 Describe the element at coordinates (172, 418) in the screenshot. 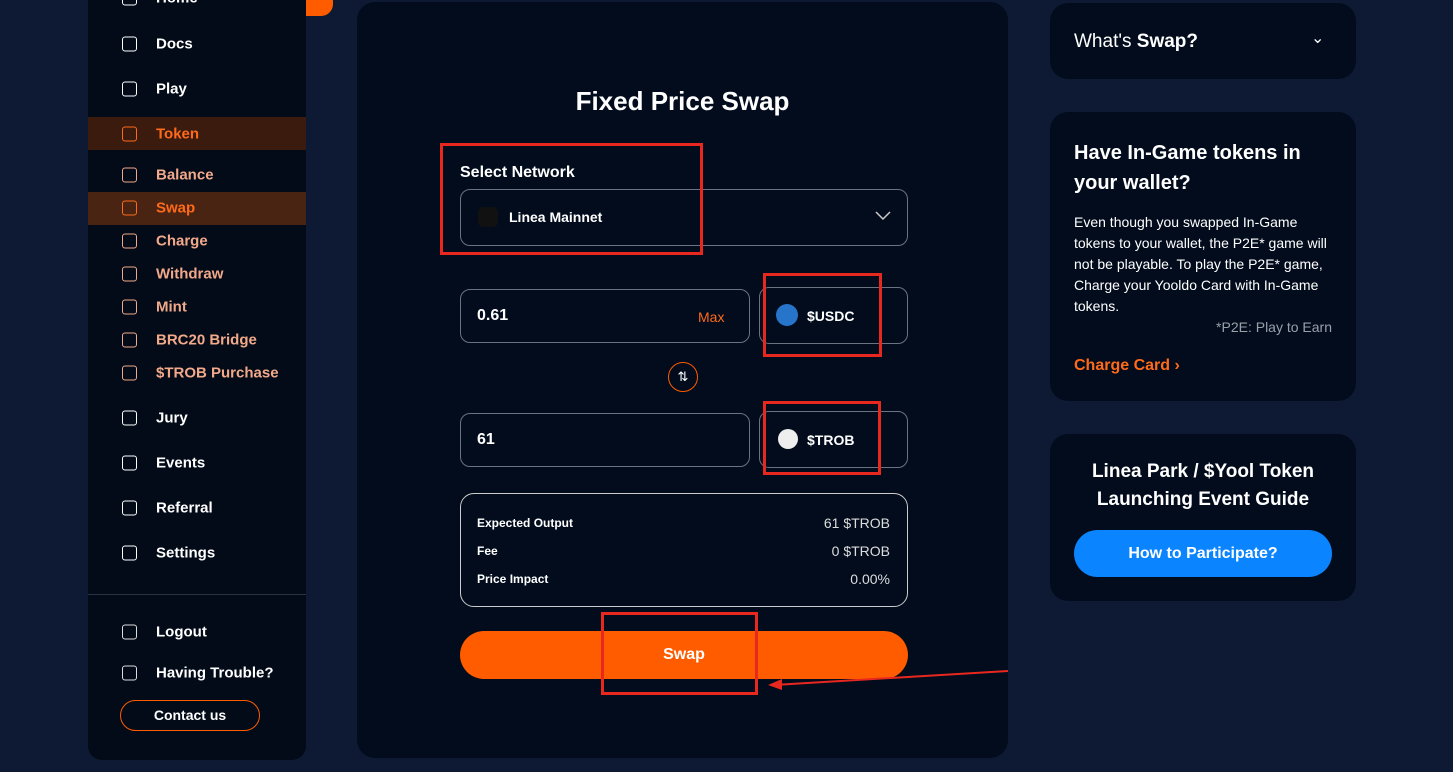

I see `nav-item: Jury` at that location.